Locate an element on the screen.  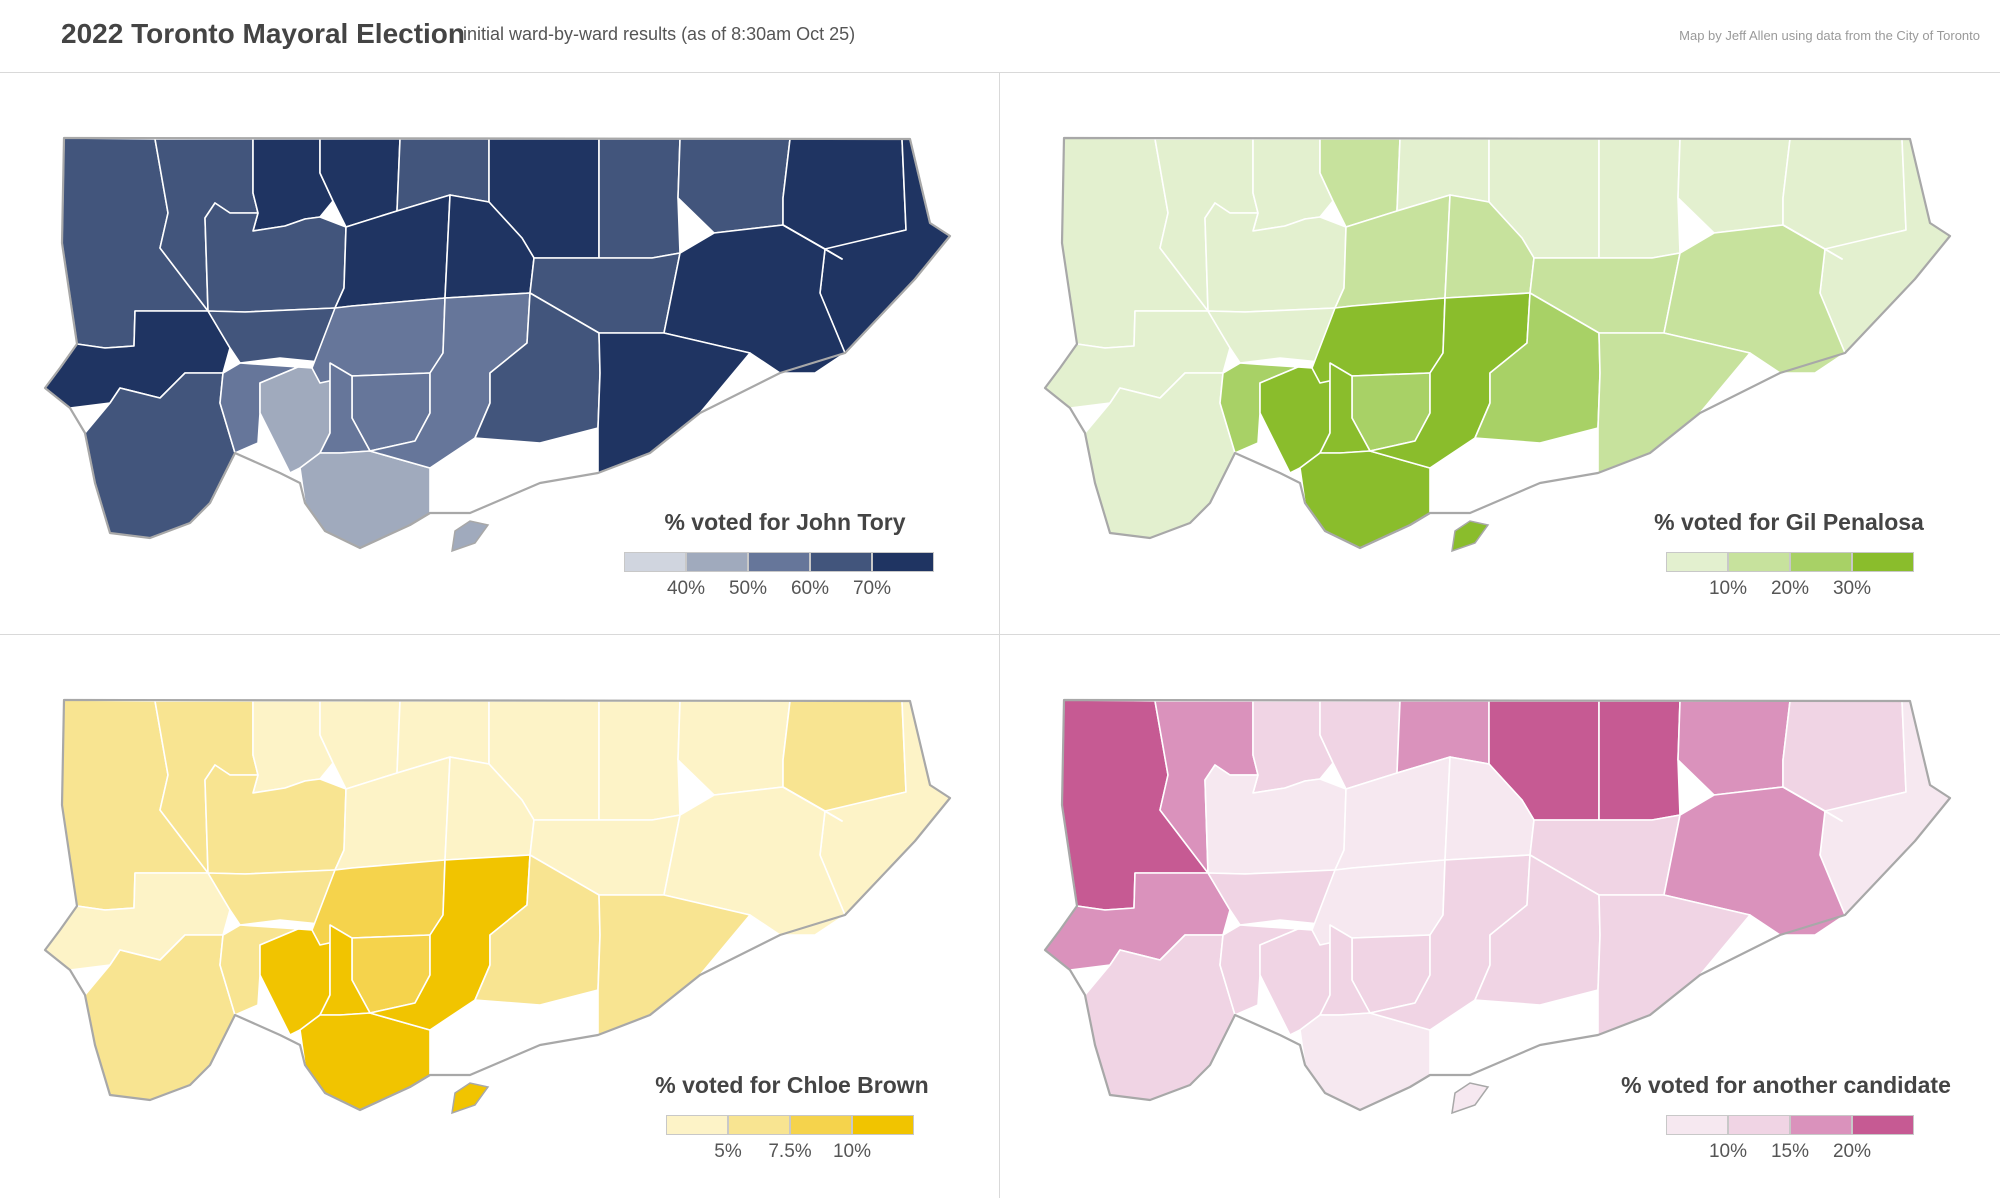
legend-tick-label: 30% is located at coordinates (1852, 588).